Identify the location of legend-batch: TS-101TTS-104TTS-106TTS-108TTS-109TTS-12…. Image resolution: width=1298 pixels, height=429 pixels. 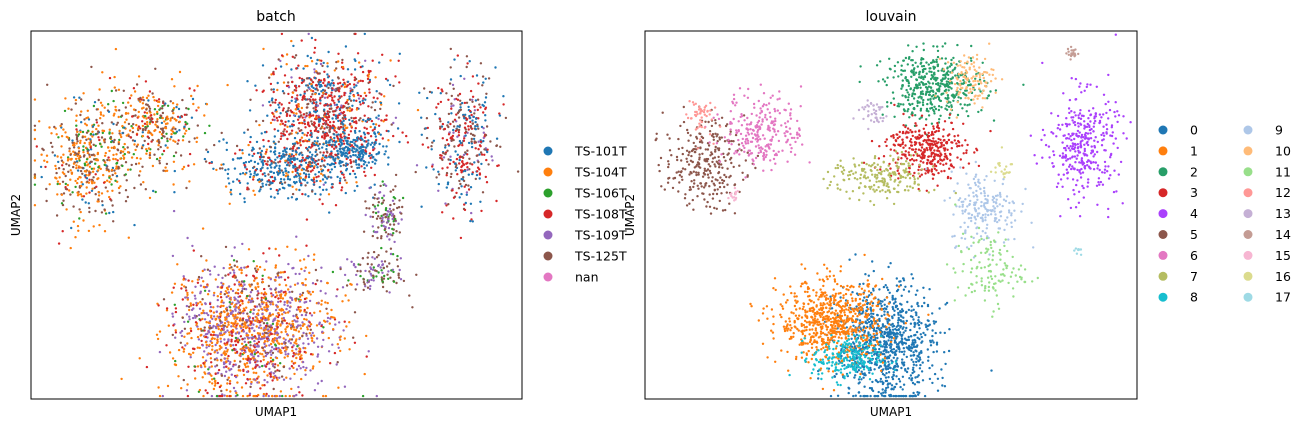
(585, 214).